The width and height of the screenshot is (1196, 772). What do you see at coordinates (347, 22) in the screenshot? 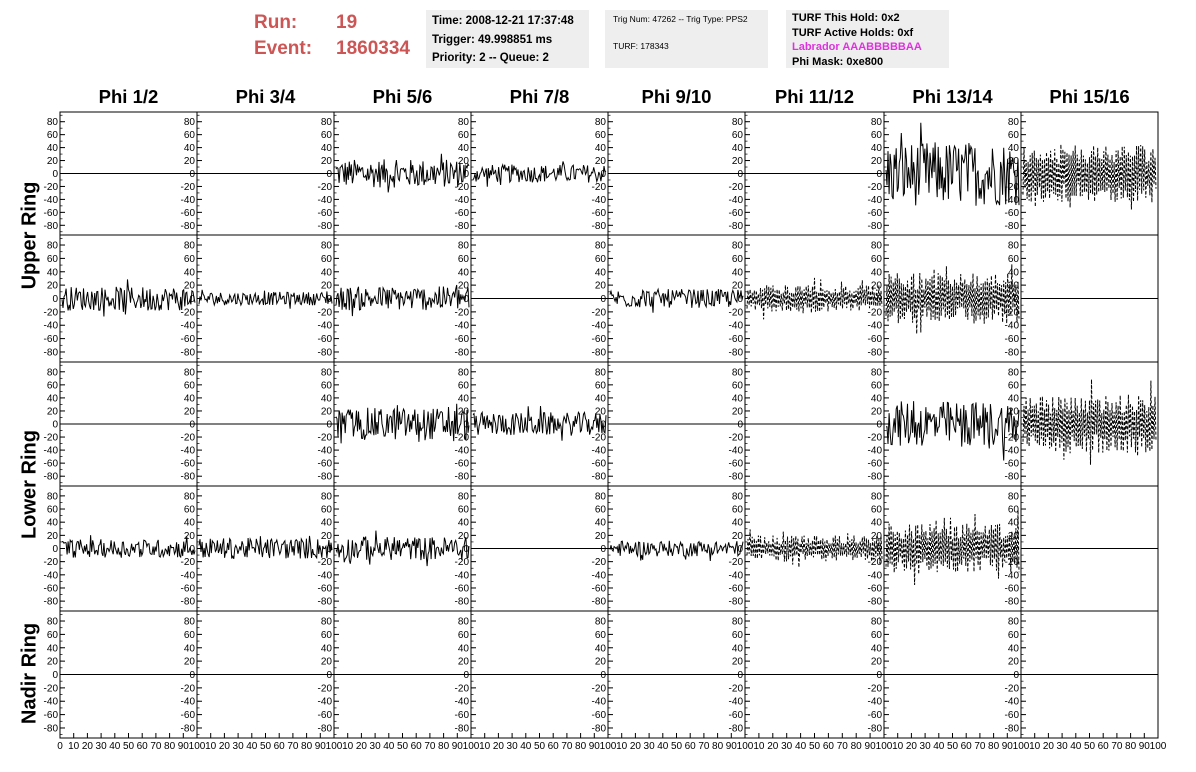
I see `run-value: 19` at bounding box center [347, 22].